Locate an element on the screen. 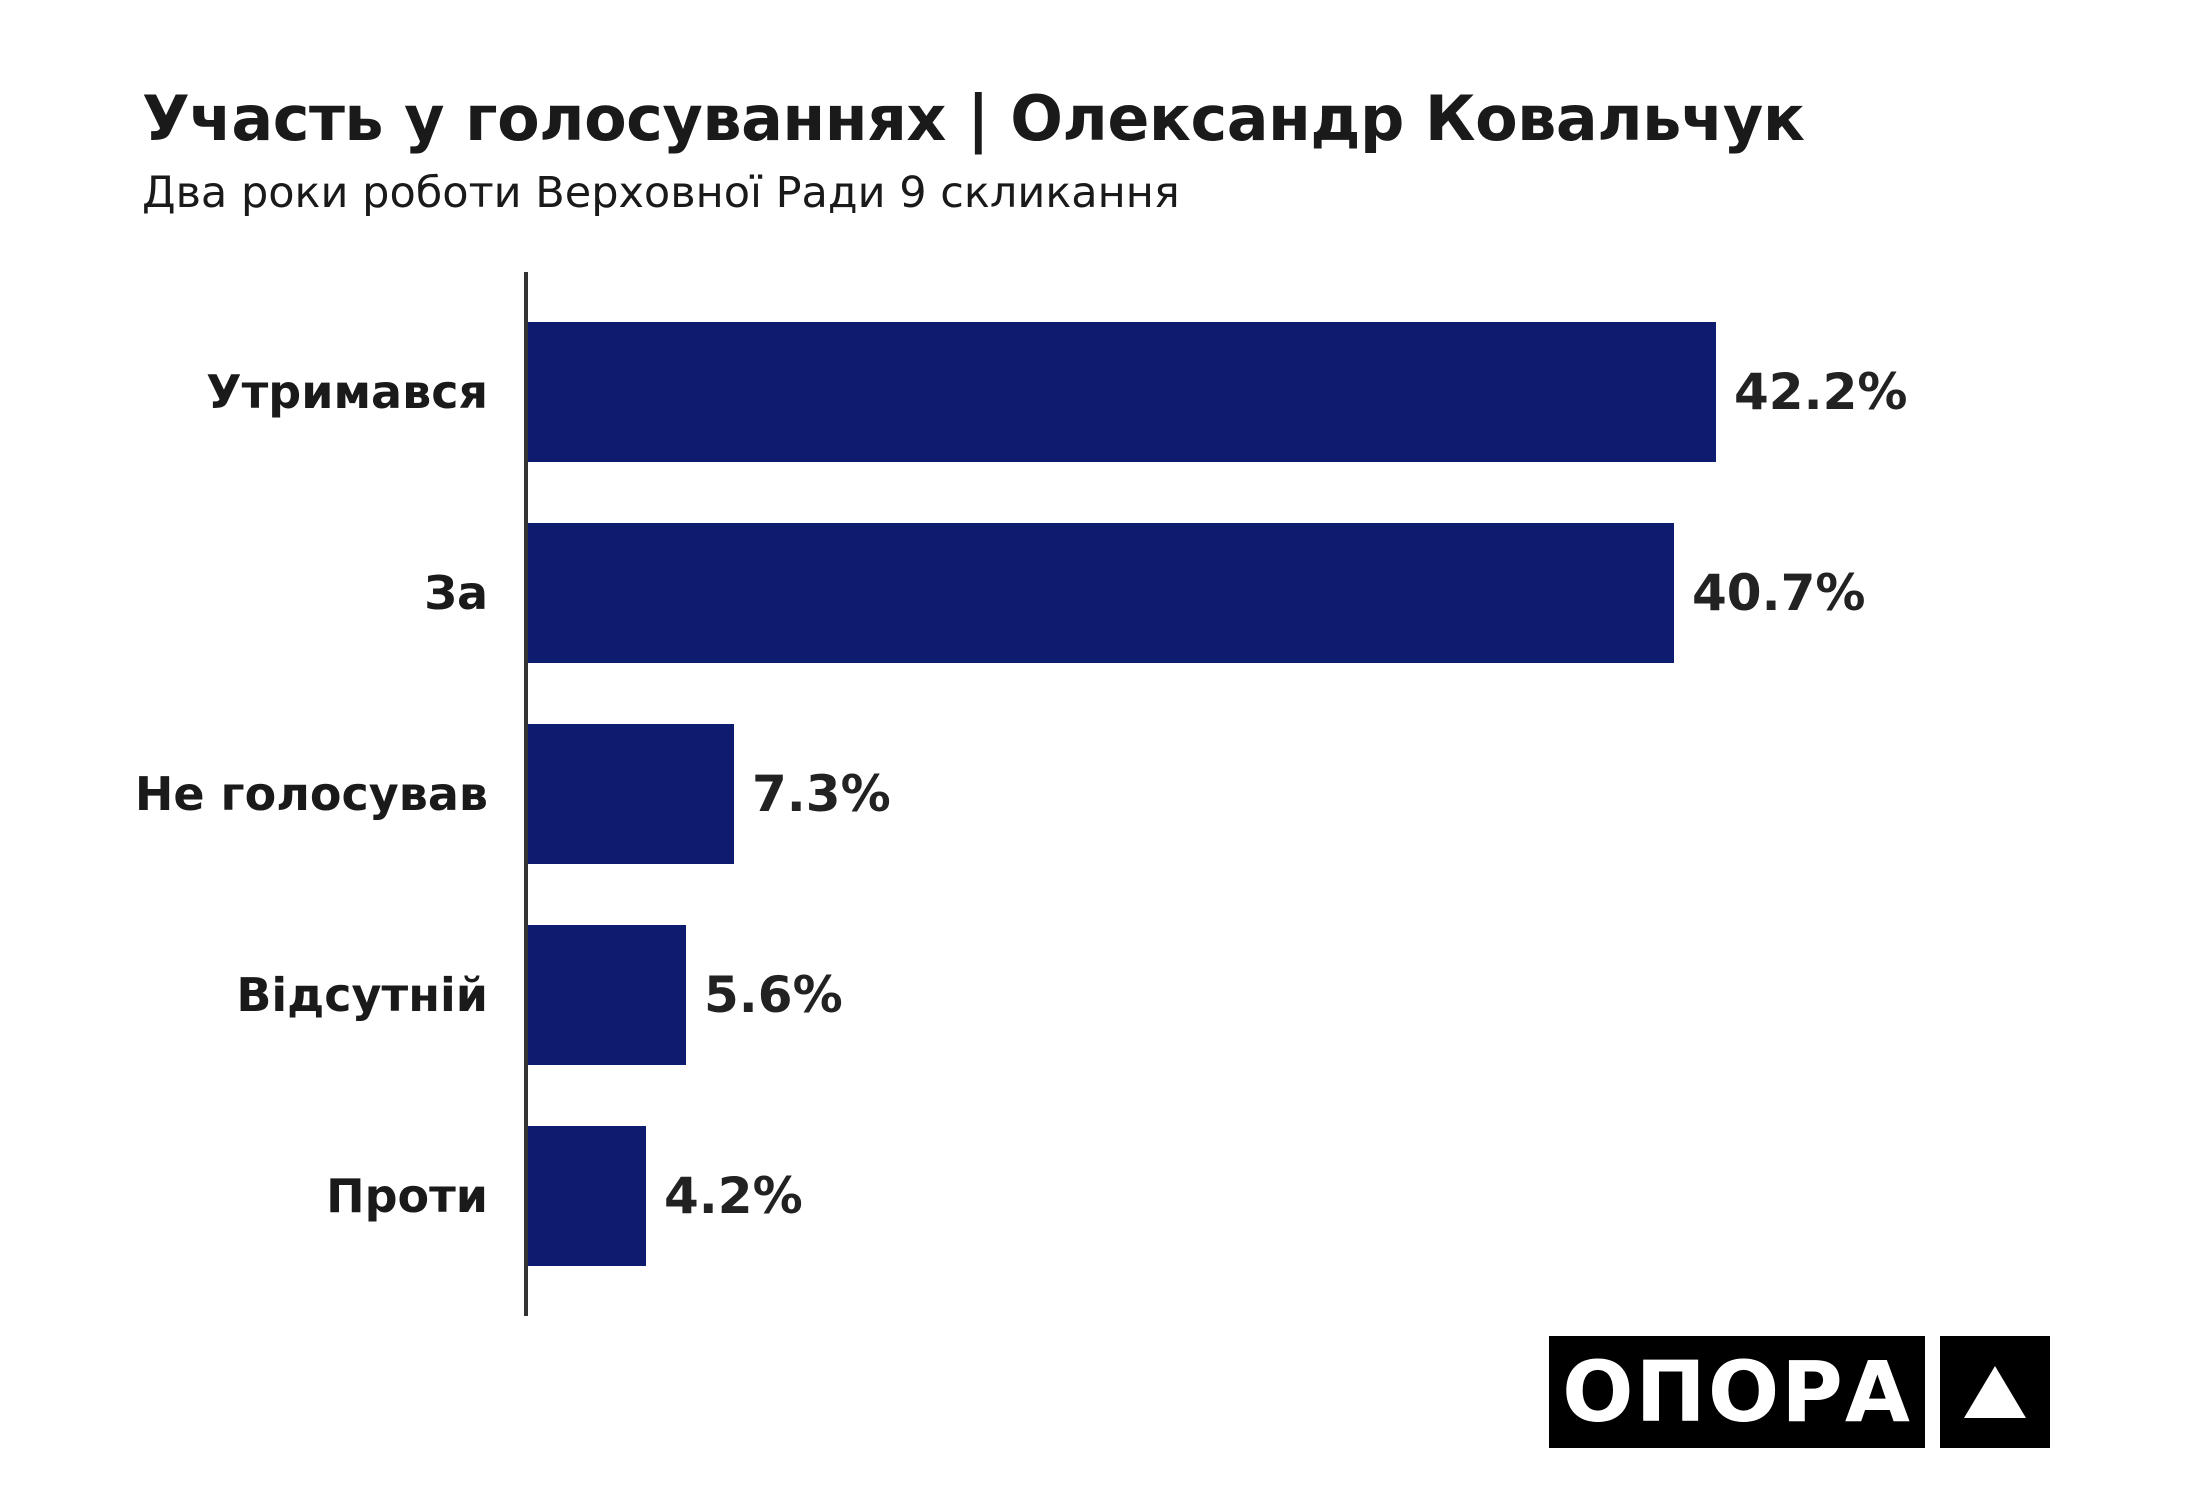 The image size is (2200, 1500). opora-logo: ОПОРА is located at coordinates (1737, 1392).